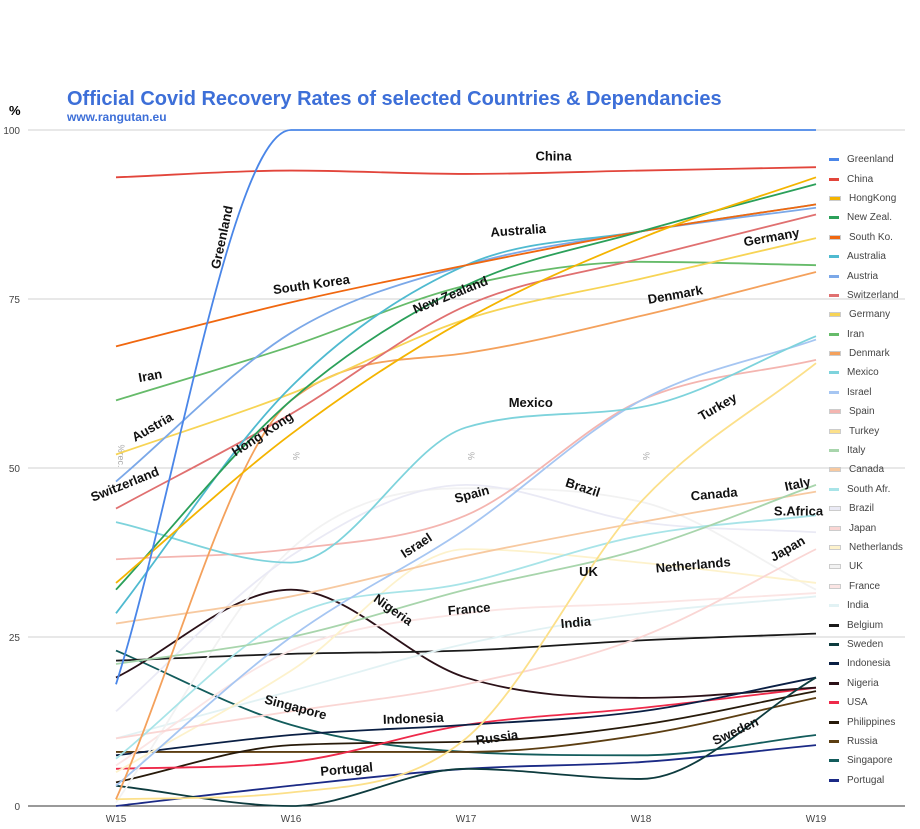  I want to click on legend-item: Israel, so click(874, 392).